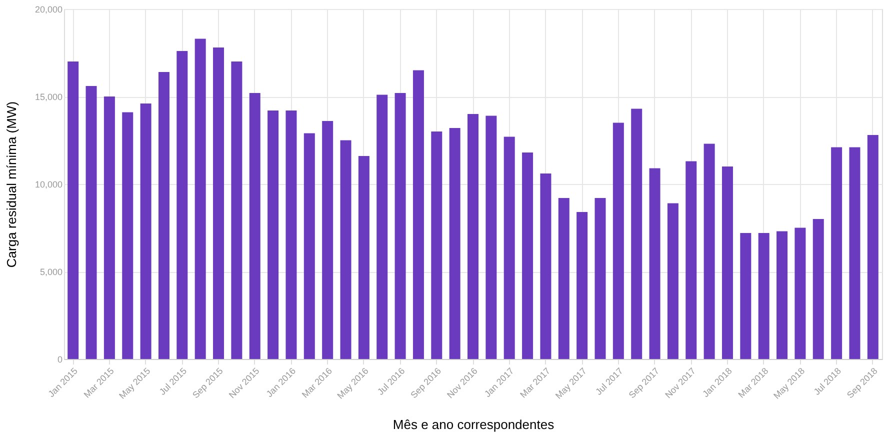 The width and height of the screenshot is (887, 437). Describe the element at coordinates (59, 359) in the screenshot. I see `y-tick-label: 0` at that location.